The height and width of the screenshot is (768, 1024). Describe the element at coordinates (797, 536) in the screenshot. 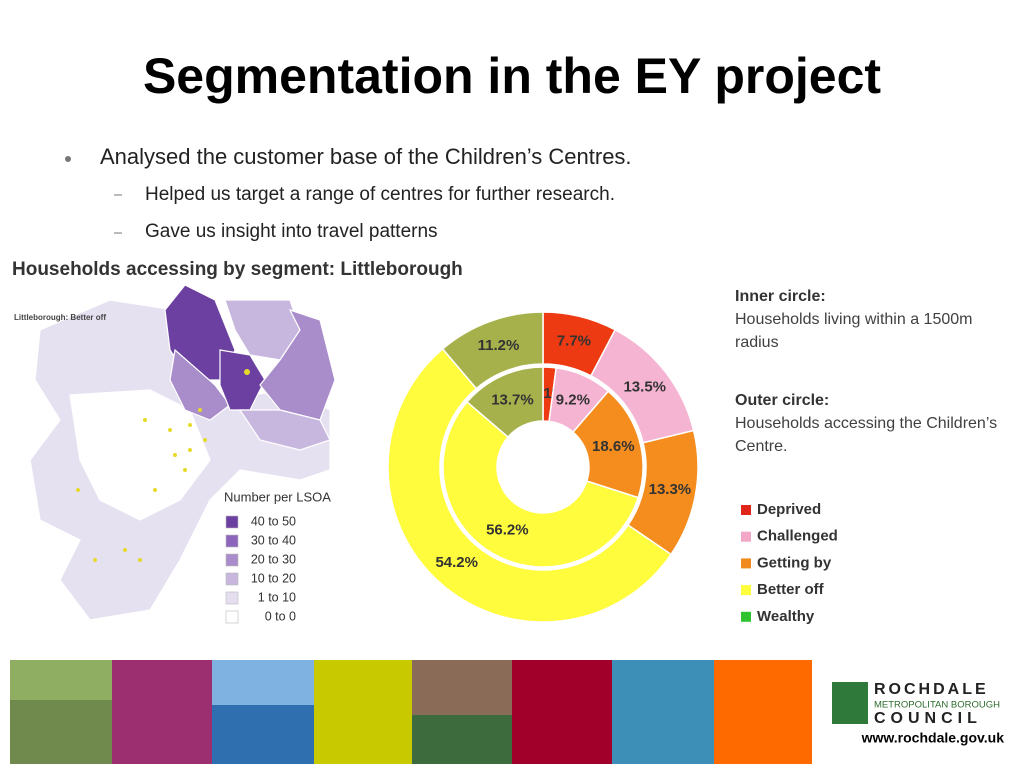

I see `legend-label: Challenged` at that location.